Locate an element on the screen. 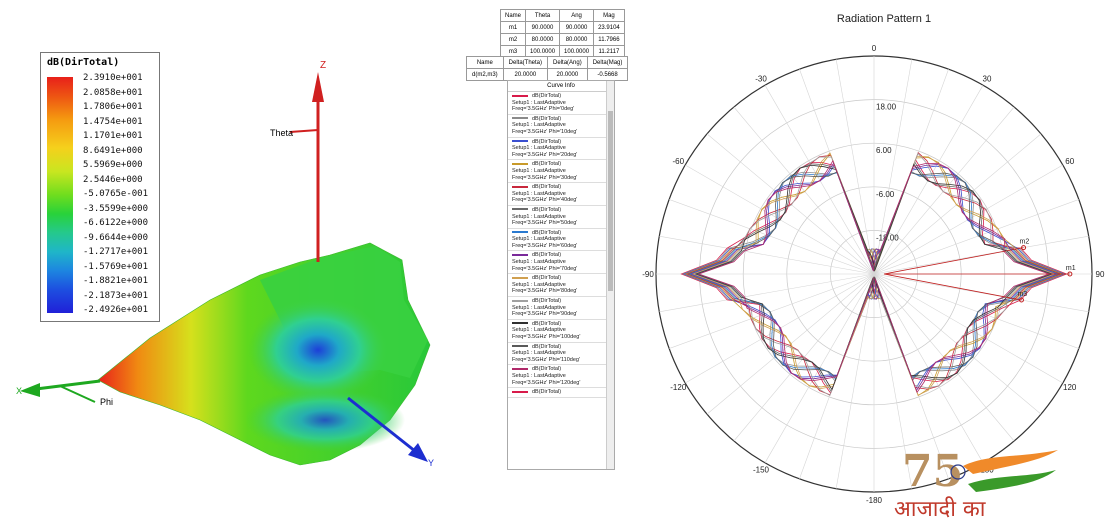 This screenshot has width=1119, height=519. angle-tick-label: -60 is located at coordinates (679, 161).